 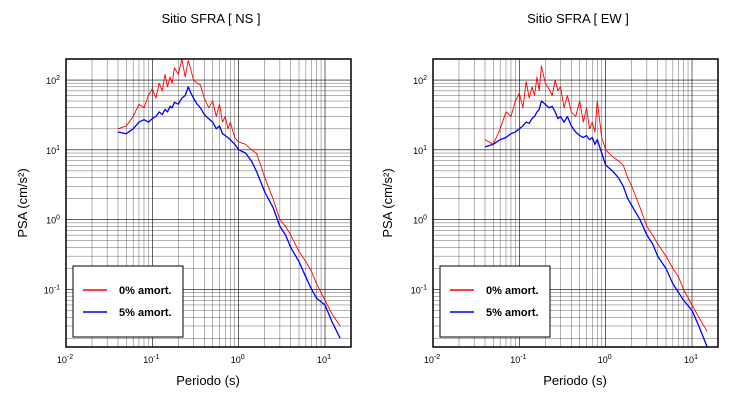 What do you see at coordinates (578, 18) in the screenshot?
I see `chart-title: Sitio SFRA [ EW ]` at bounding box center [578, 18].